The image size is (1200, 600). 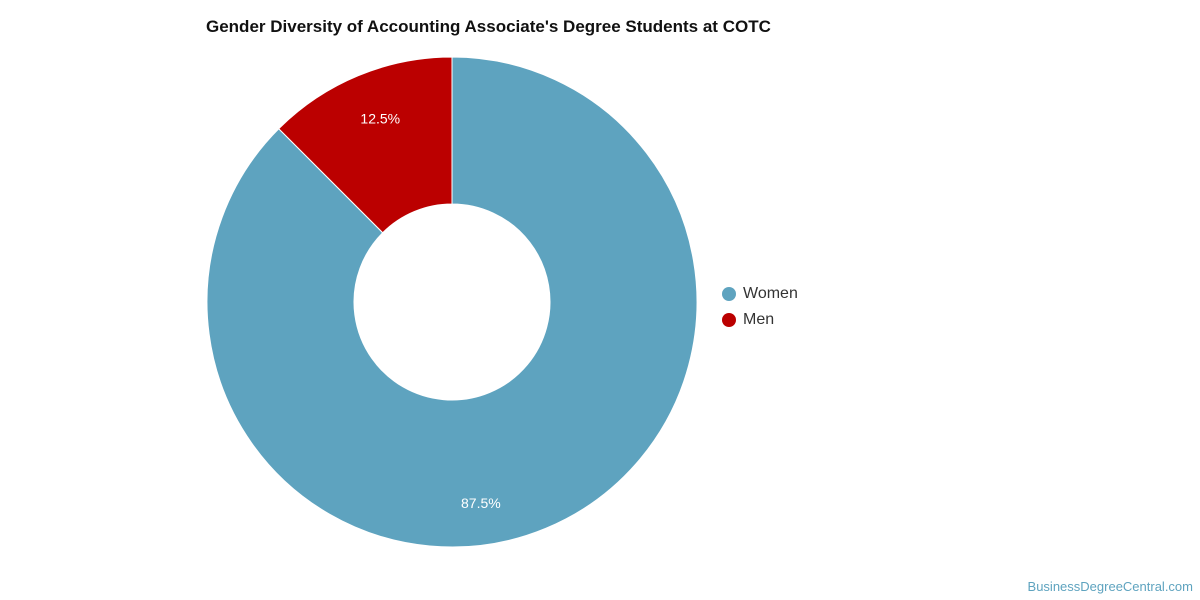 What do you see at coordinates (481, 503) in the screenshot?
I see `slice-label-women: 87.5%` at bounding box center [481, 503].